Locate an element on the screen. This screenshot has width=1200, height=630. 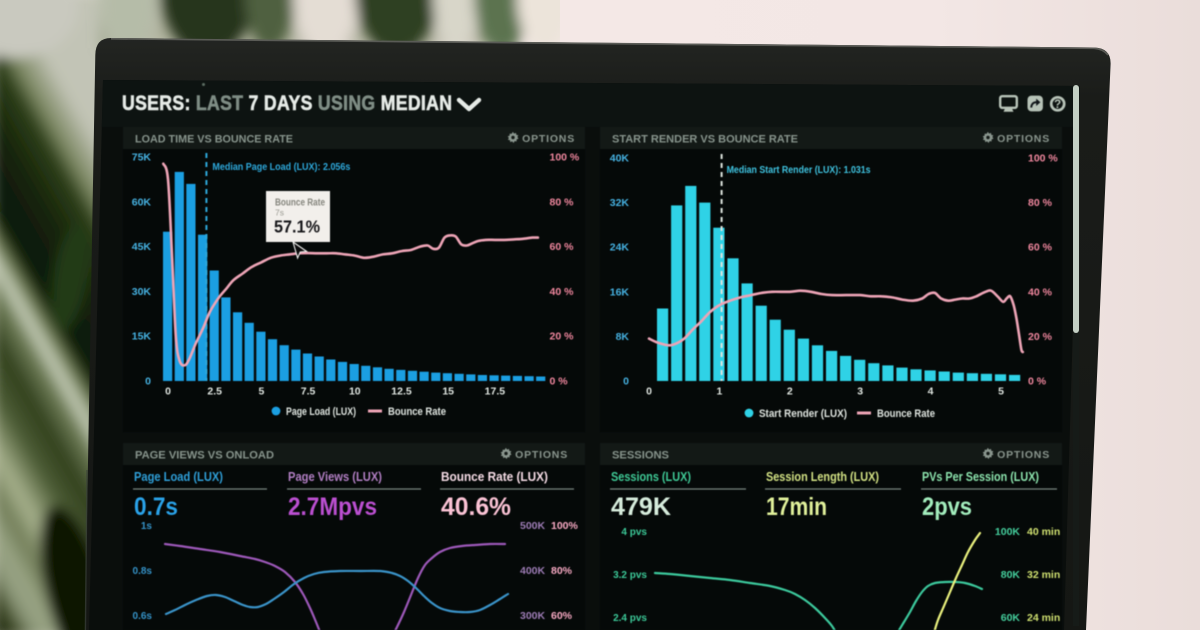
svg-text: 57.1% is located at coordinates (297, 227).